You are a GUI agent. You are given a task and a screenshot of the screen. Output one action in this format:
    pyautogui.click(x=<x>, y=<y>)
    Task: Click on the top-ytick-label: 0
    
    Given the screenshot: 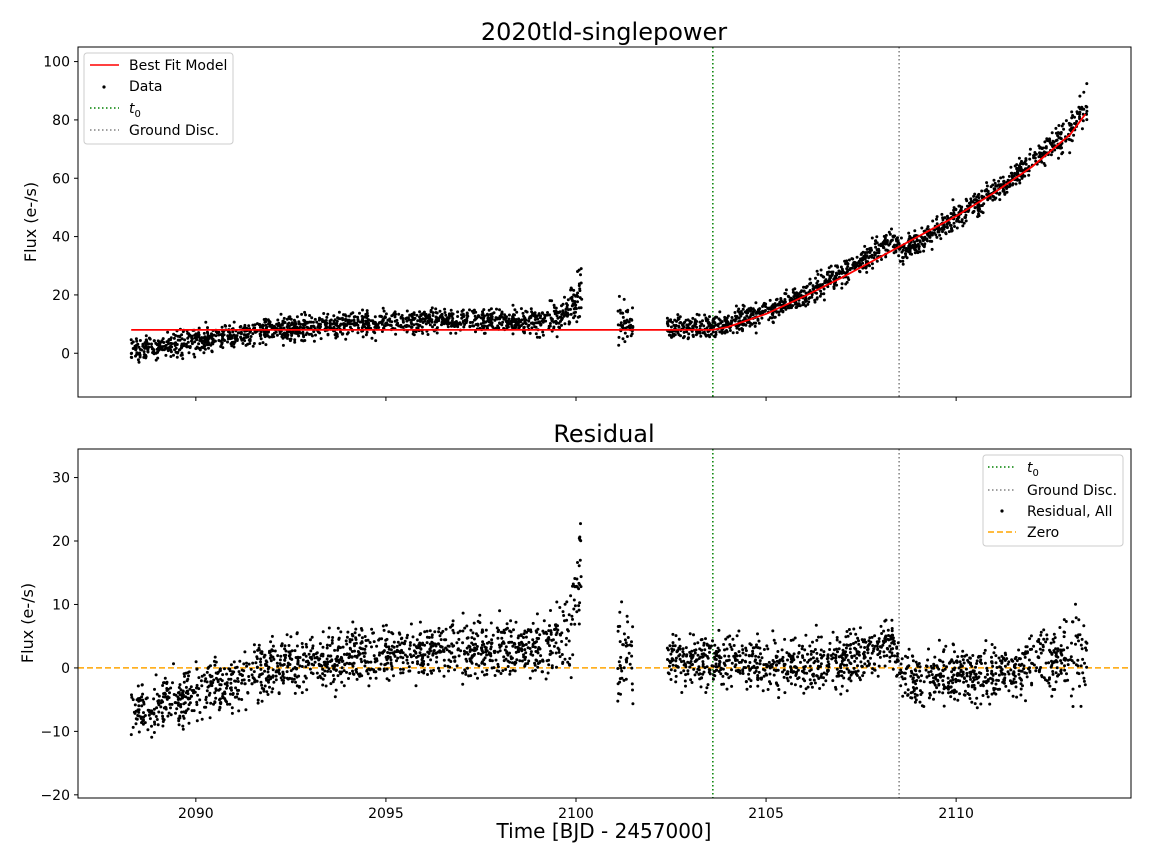 What is the action you would take?
    pyautogui.click(x=65, y=354)
    